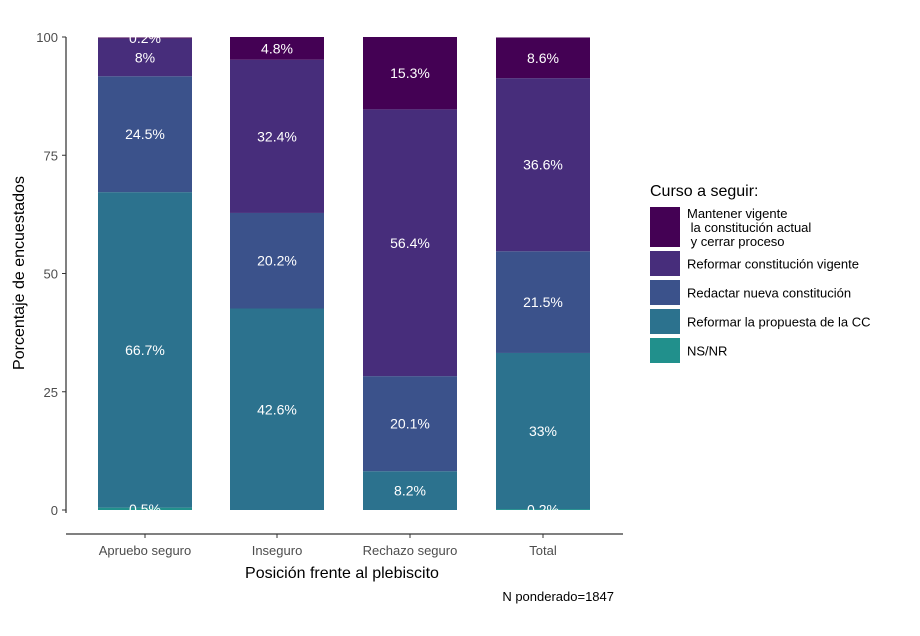 Image resolution: width=920 pixels, height=636 pixels. I want to click on bar-value-label: 24.5%, so click(145, 134).